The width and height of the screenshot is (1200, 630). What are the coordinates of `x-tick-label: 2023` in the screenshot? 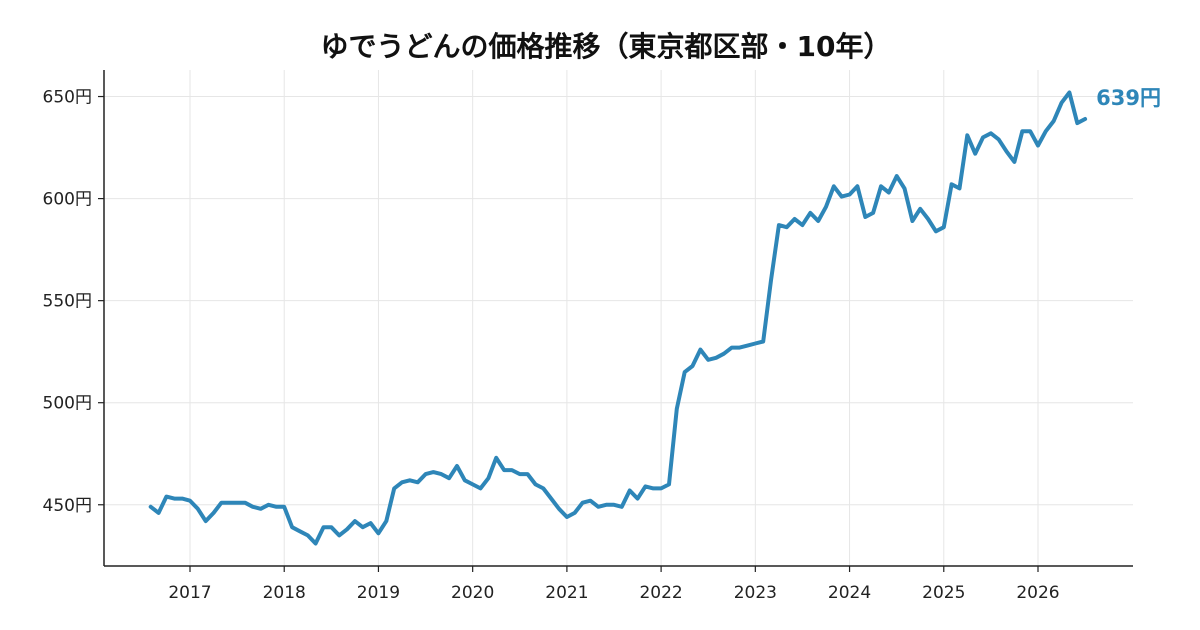 It's located at (755, 593).